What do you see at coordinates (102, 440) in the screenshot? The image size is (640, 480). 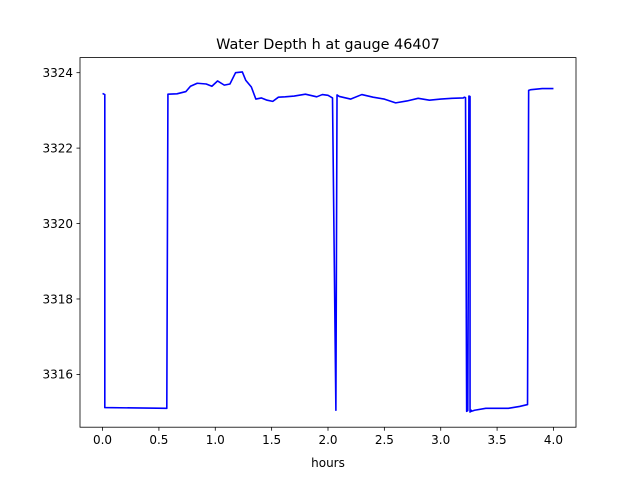 I see `x-tick-label: 0.0` at bounding box center [102, 440].